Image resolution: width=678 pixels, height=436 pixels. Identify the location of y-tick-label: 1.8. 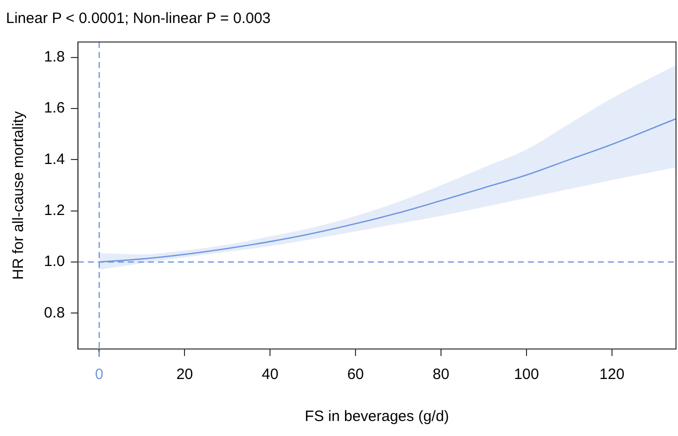
(54, 57).